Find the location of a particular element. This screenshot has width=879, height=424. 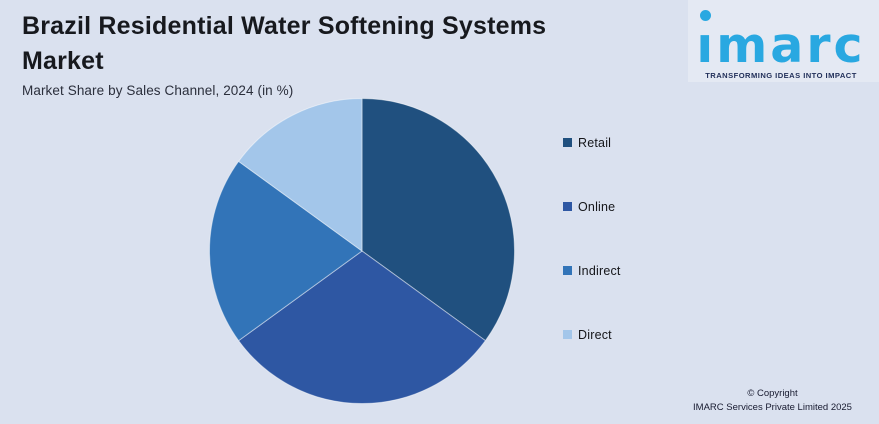

pie-slice-direct is located at coordinates (300, 175).